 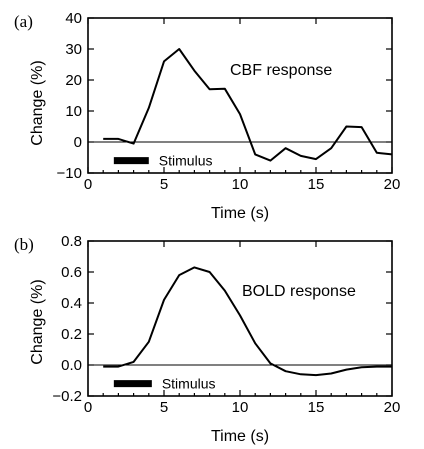 What do you see at coordinates (78, 142) in the screenshot?
I see `panel-a-ytick-label: 0` at bounding box center [78, 142].